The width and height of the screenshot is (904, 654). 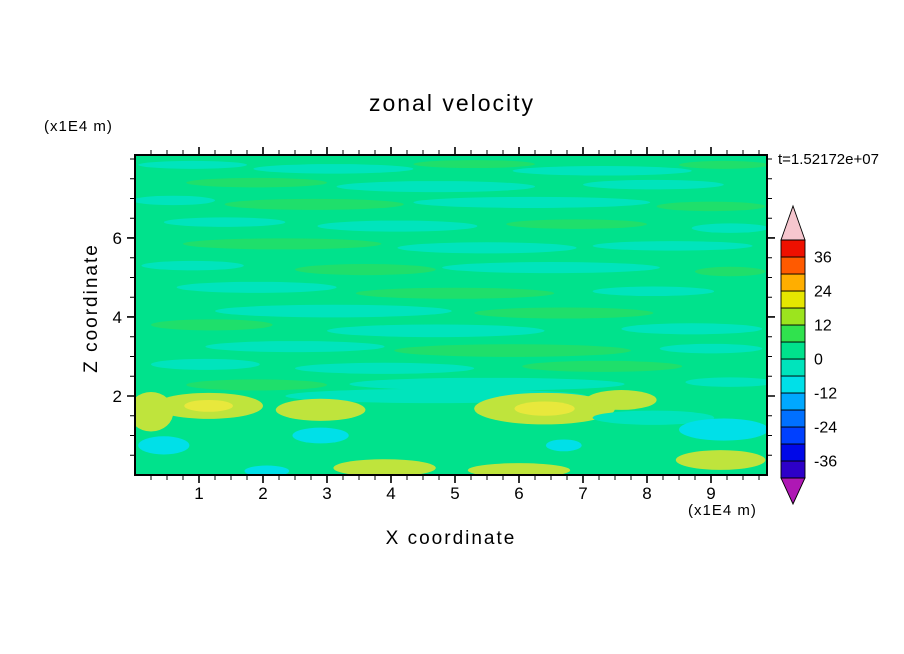 I want to click on x-tick-label: 7, so click(x=582, y=493).